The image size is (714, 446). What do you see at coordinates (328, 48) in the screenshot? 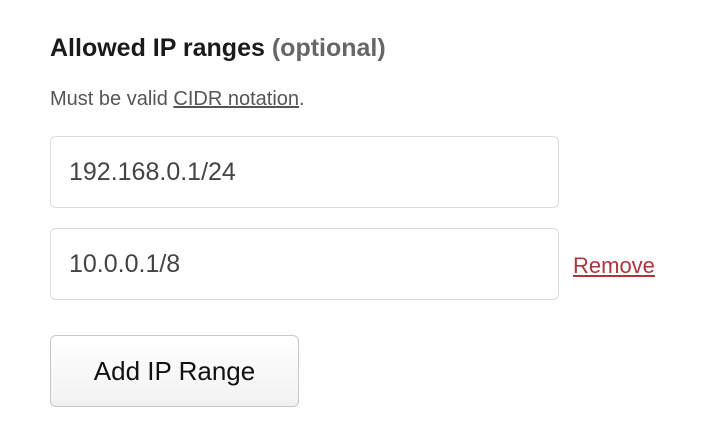
I see `optional-label: (optional)` at bounding box center [328, 48].